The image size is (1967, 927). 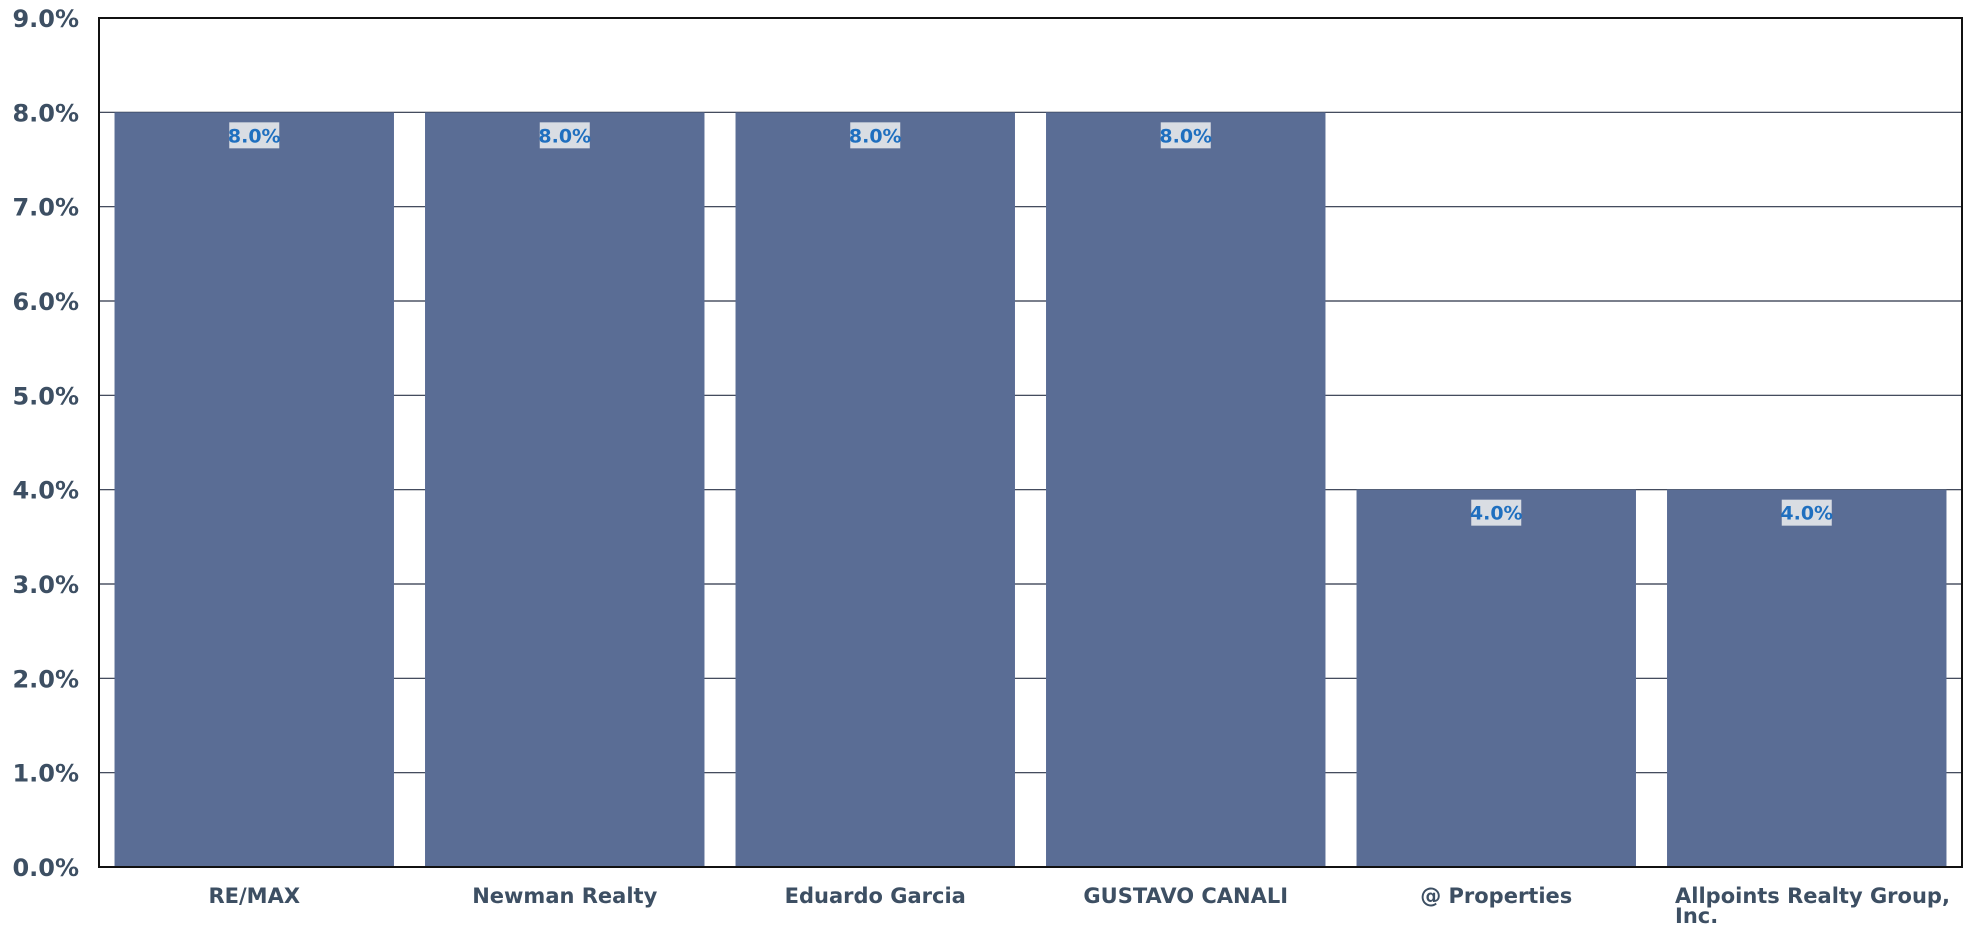 I want to click on y-tick-label: 4.0%, so click(x=45, y=491).